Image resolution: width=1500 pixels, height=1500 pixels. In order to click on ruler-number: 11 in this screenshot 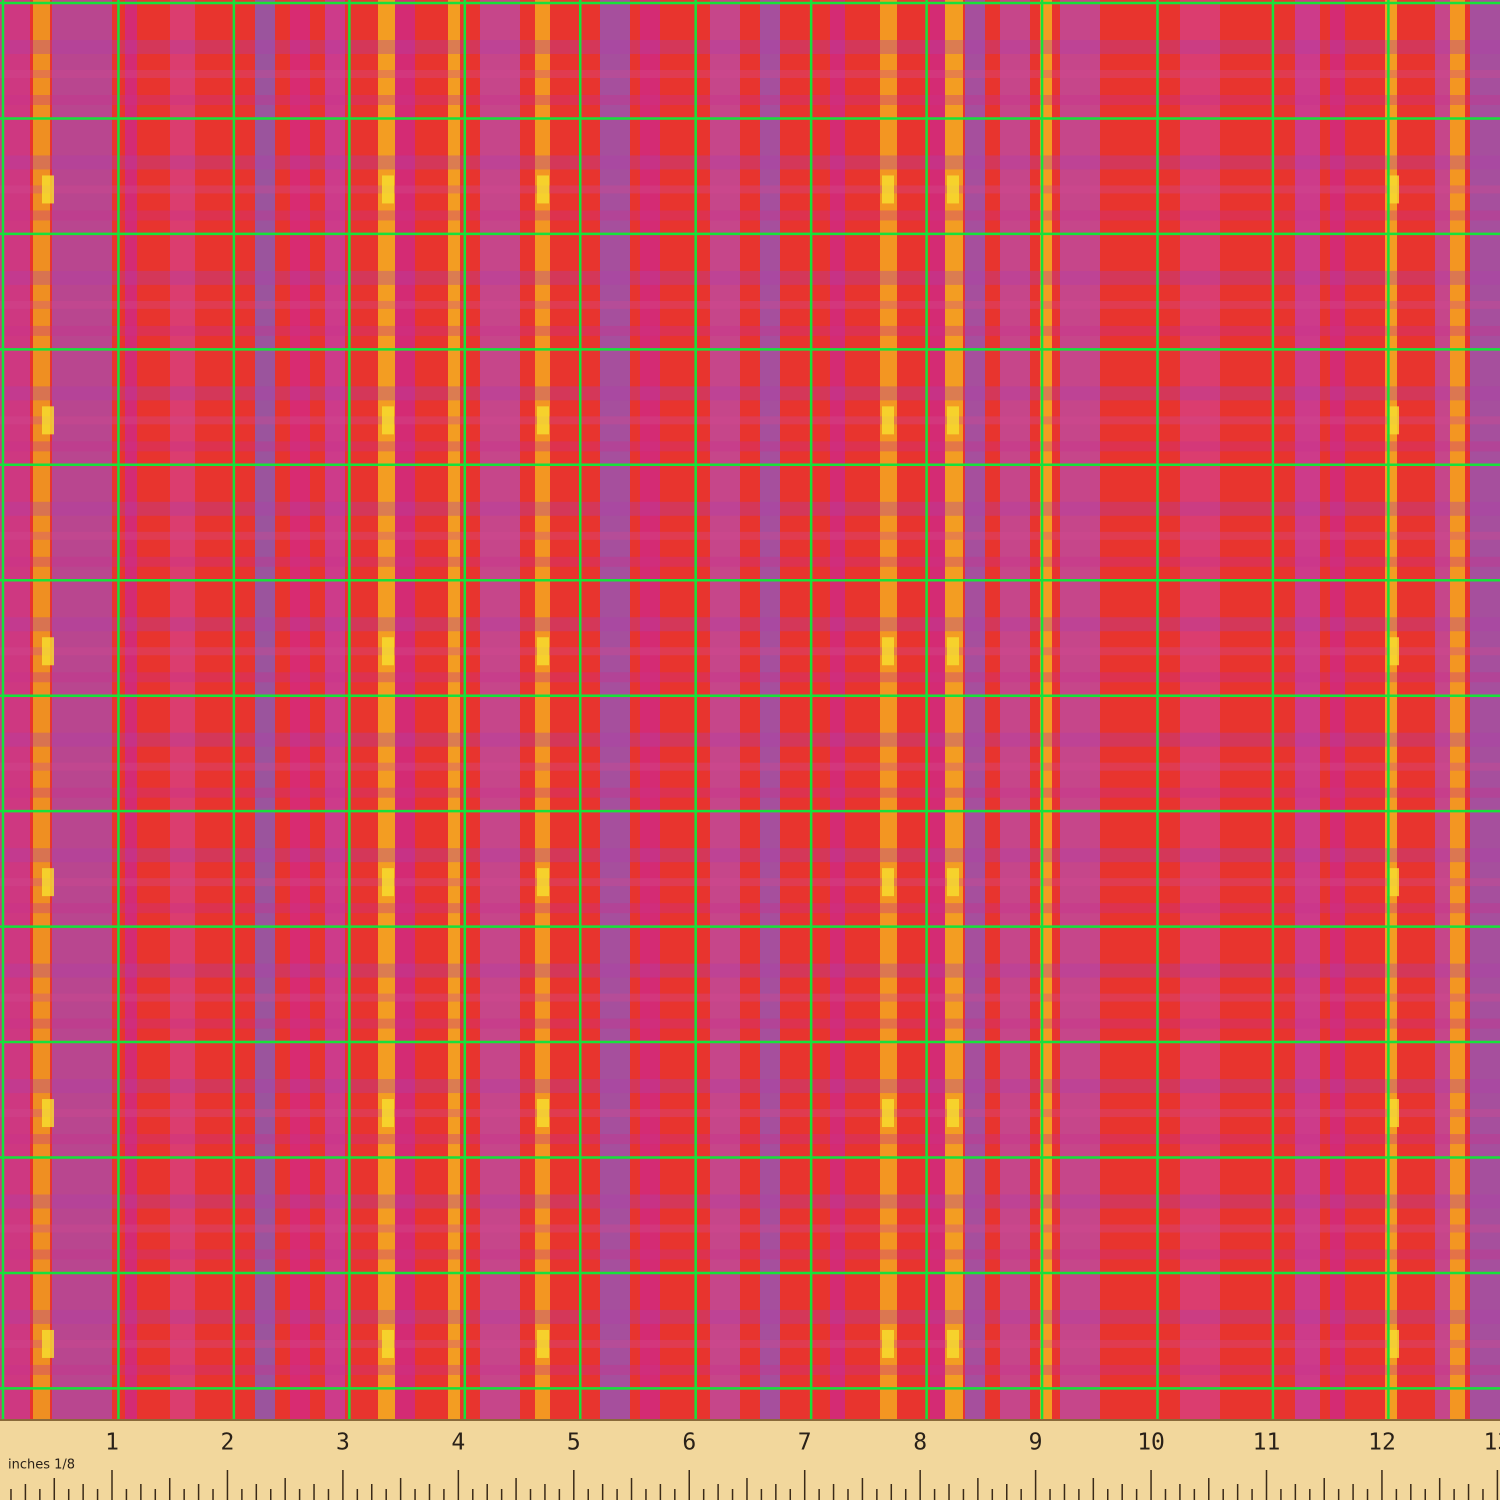, I will do `click(1267, 1443)`.